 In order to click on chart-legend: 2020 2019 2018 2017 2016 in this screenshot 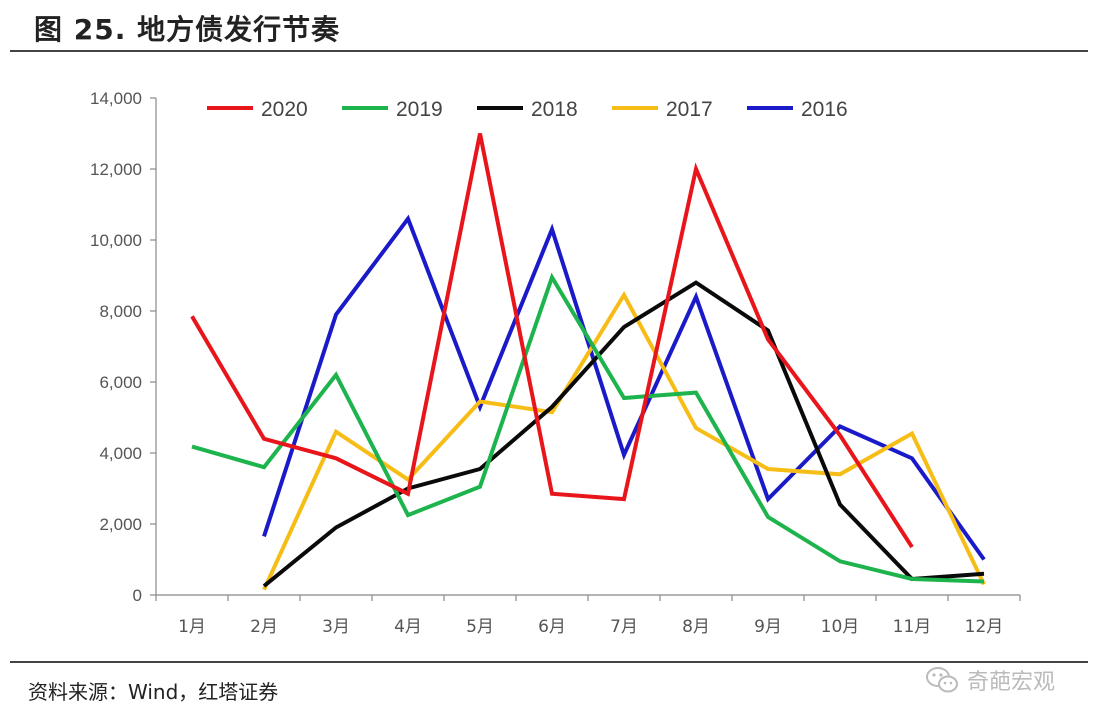, I will do `click(527, 109)`.